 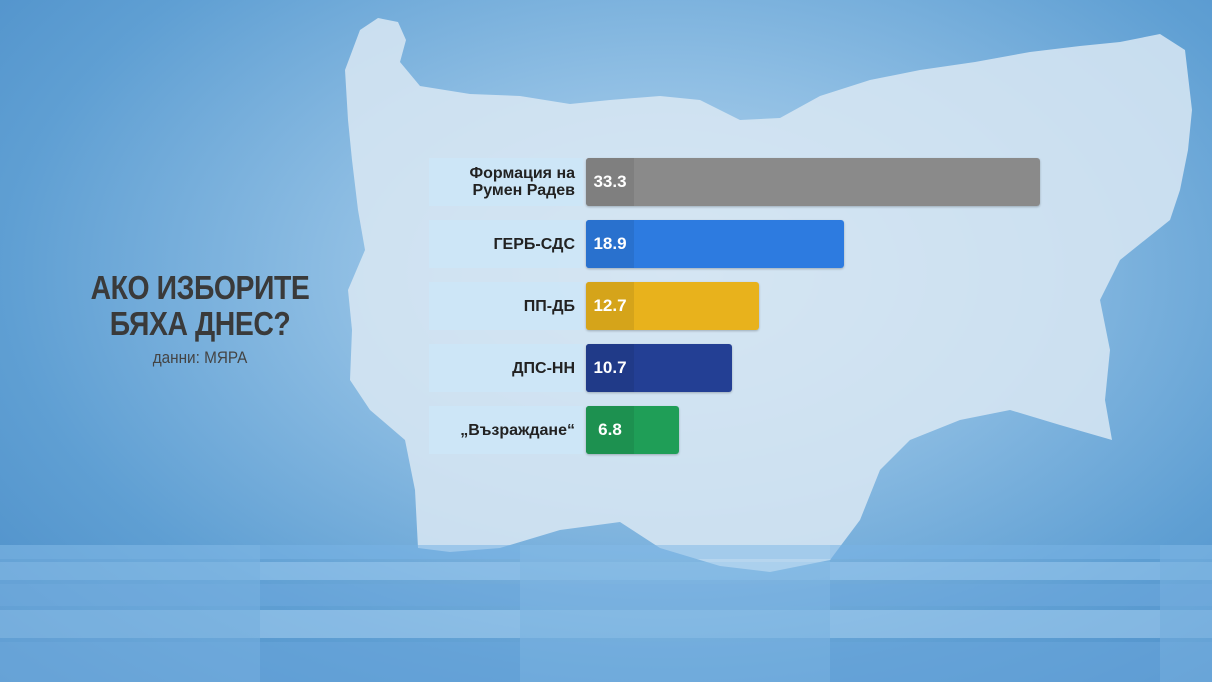 I want to click on headline-block: АКО ИЗБОРИТЕ БЯХА ДНЕС? данни: МЯРА, so click(x=200, y=319).